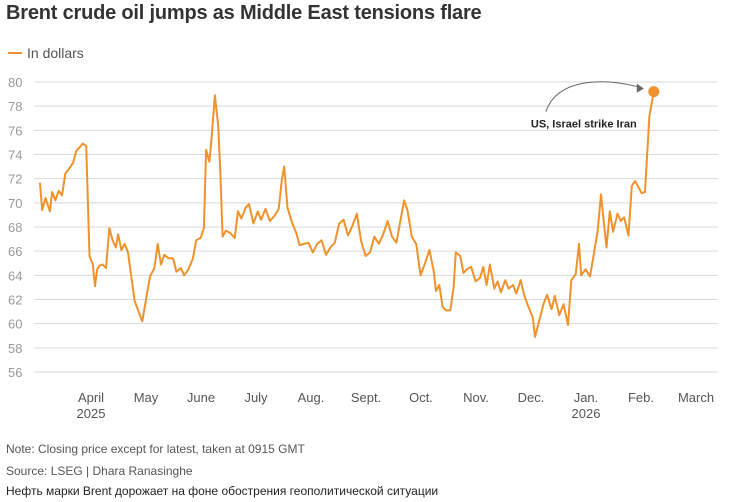 Image resolution: width=736 pixels, height=502 pixels. What do you see at coordinates (366, 397) in the screenshot?
I see `x-tick-label-sept: Sept.` at bounding box center [366, 397].